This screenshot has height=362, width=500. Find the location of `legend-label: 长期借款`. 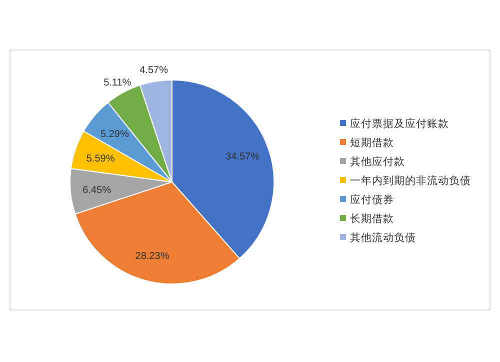

legend-label: 长期借款 is located at coordinates (372, 218).